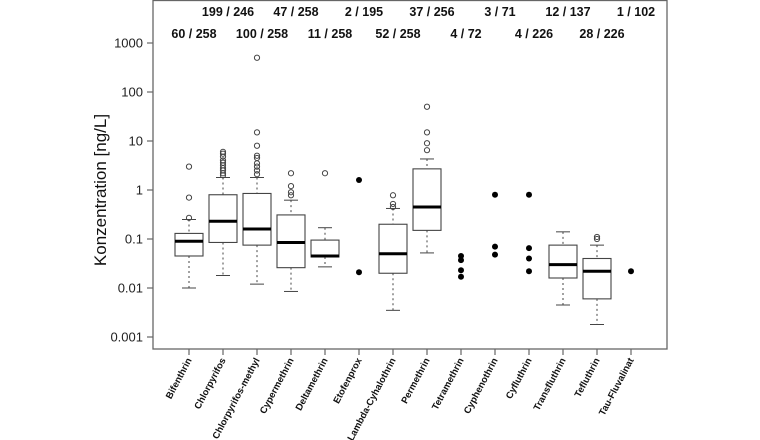 The image size is (760, 440). What do you see at coordinates (364, 12) in the screenshot?
I see `detection-label: 2 / 195` at bounding box center [364, 12].